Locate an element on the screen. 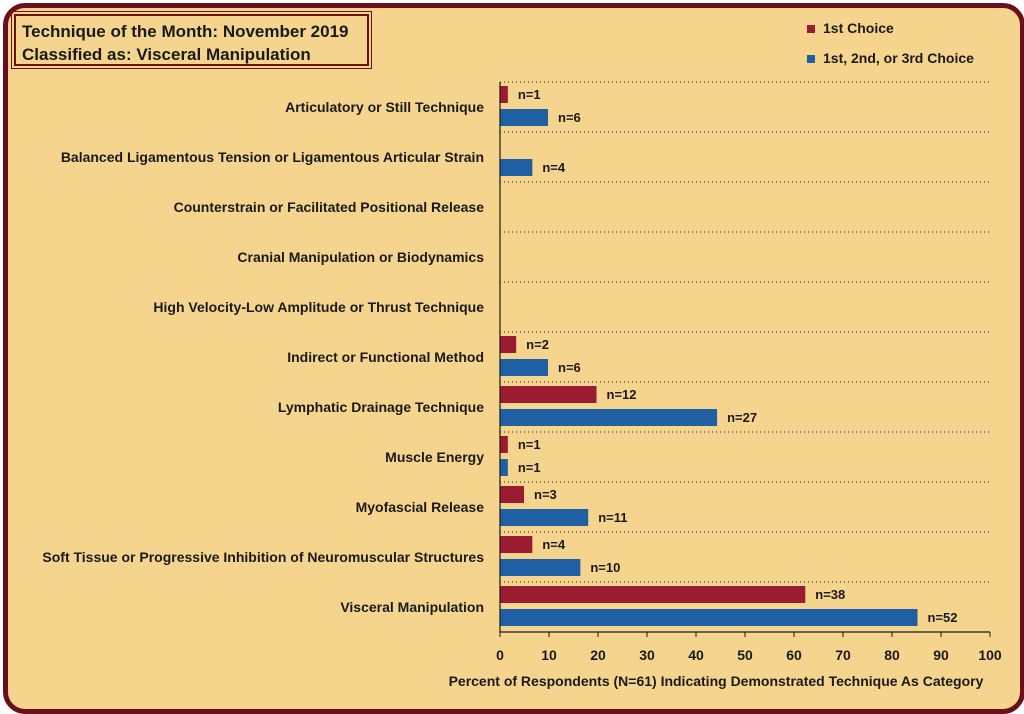 The width and height of the screenshot is (1024, 714). x-tick-label: 80 is located at coordinates (892, 655).